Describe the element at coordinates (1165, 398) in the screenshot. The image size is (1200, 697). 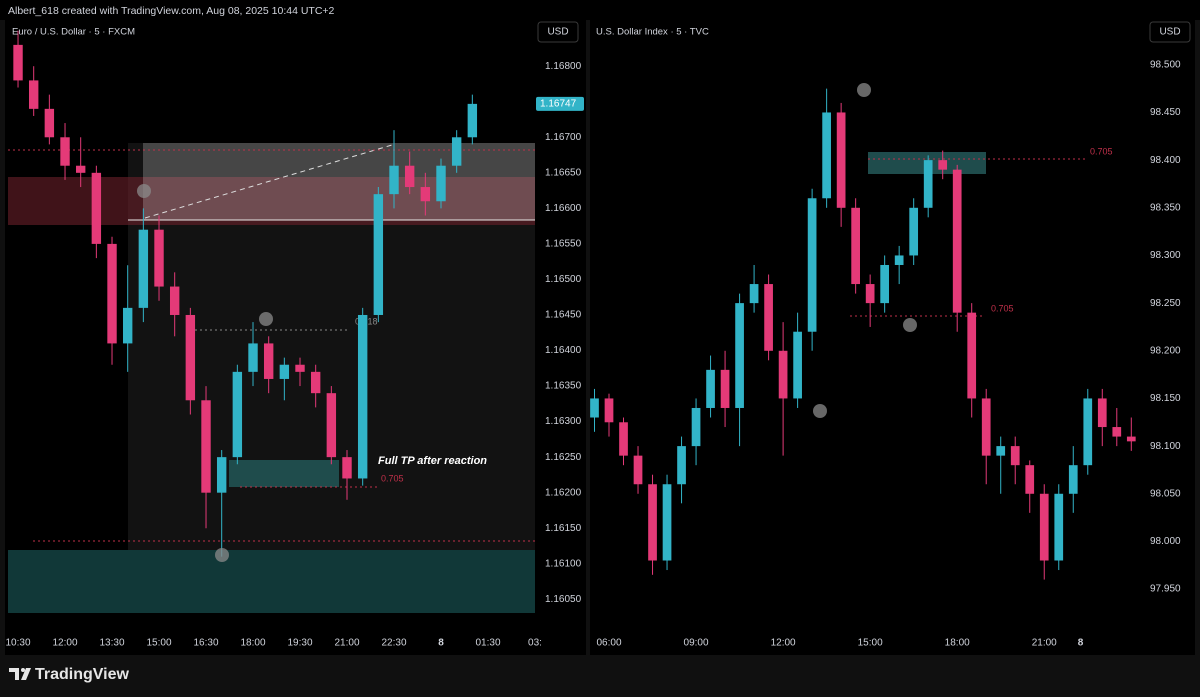
I see `y-tick-label: 98.150` at that location.